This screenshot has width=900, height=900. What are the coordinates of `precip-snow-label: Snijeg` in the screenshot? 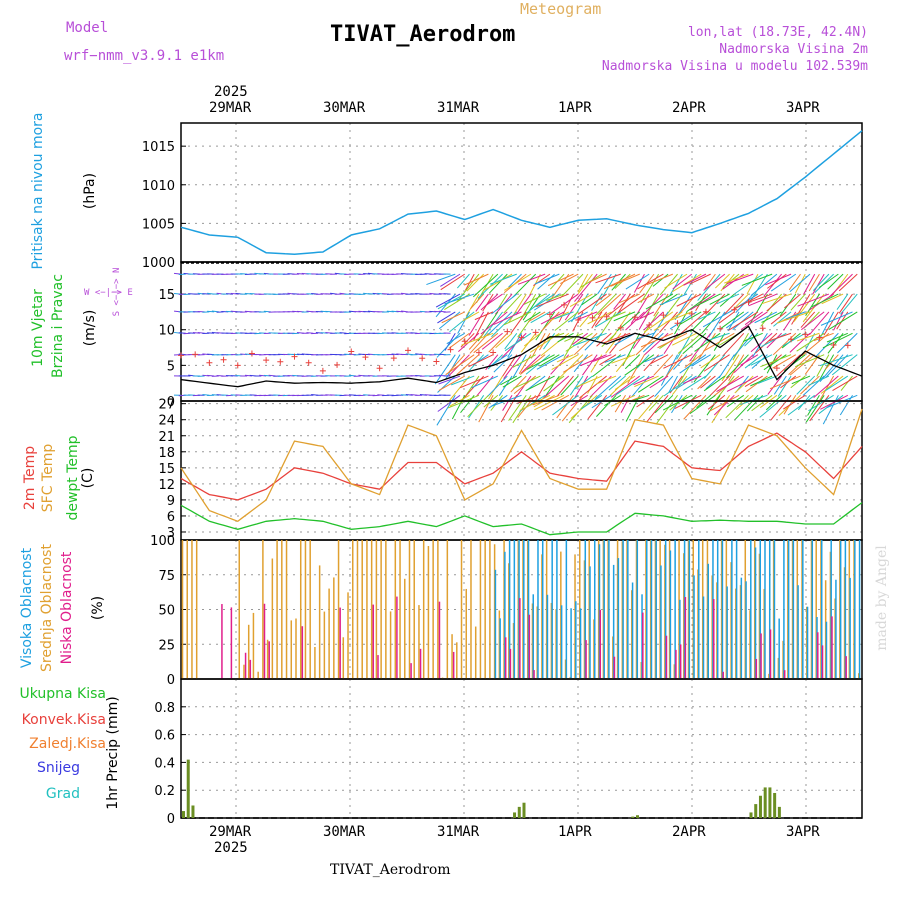 It's located at (58, 768).